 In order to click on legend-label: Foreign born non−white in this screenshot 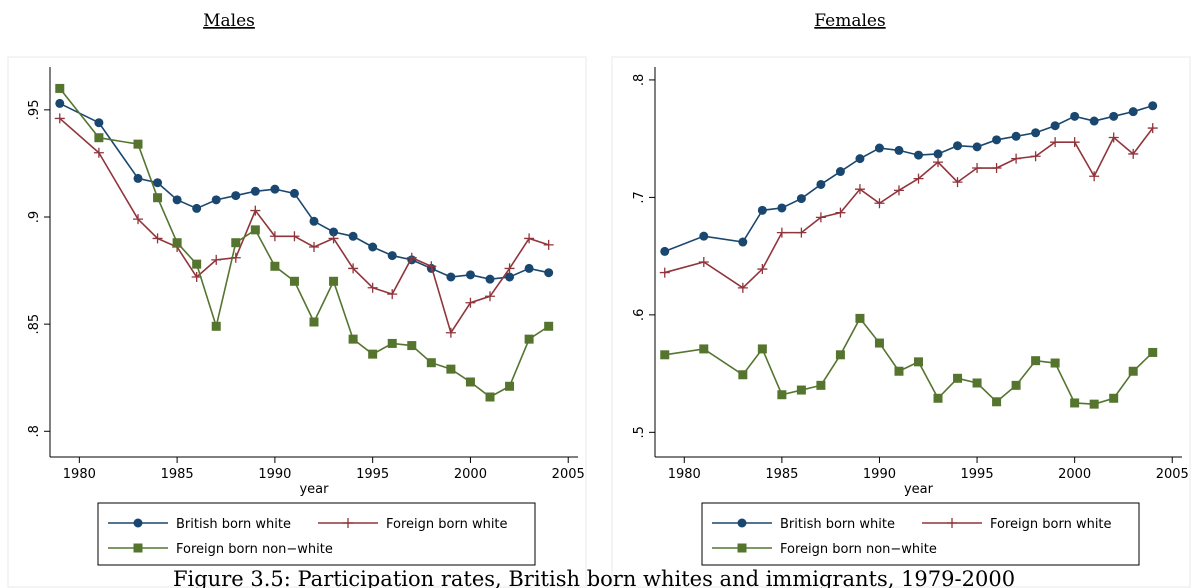, I will do `click(858, 549)`.